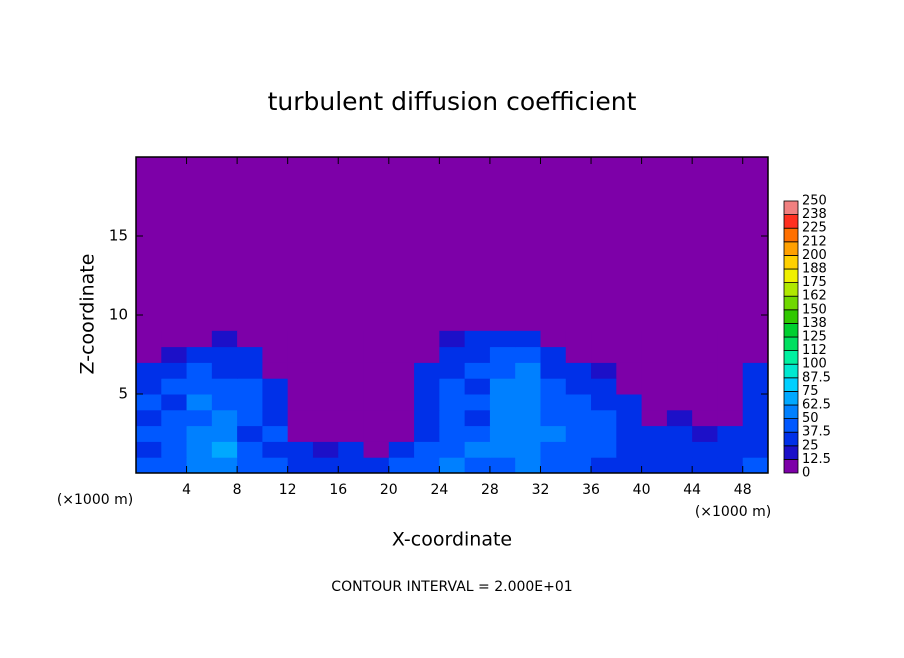 This screenshot has width=904, height=658. What do you see at coordinates (743, 490) in the screenshot?
I see `x-tick-label: 48` at bounding box center [743, 490].